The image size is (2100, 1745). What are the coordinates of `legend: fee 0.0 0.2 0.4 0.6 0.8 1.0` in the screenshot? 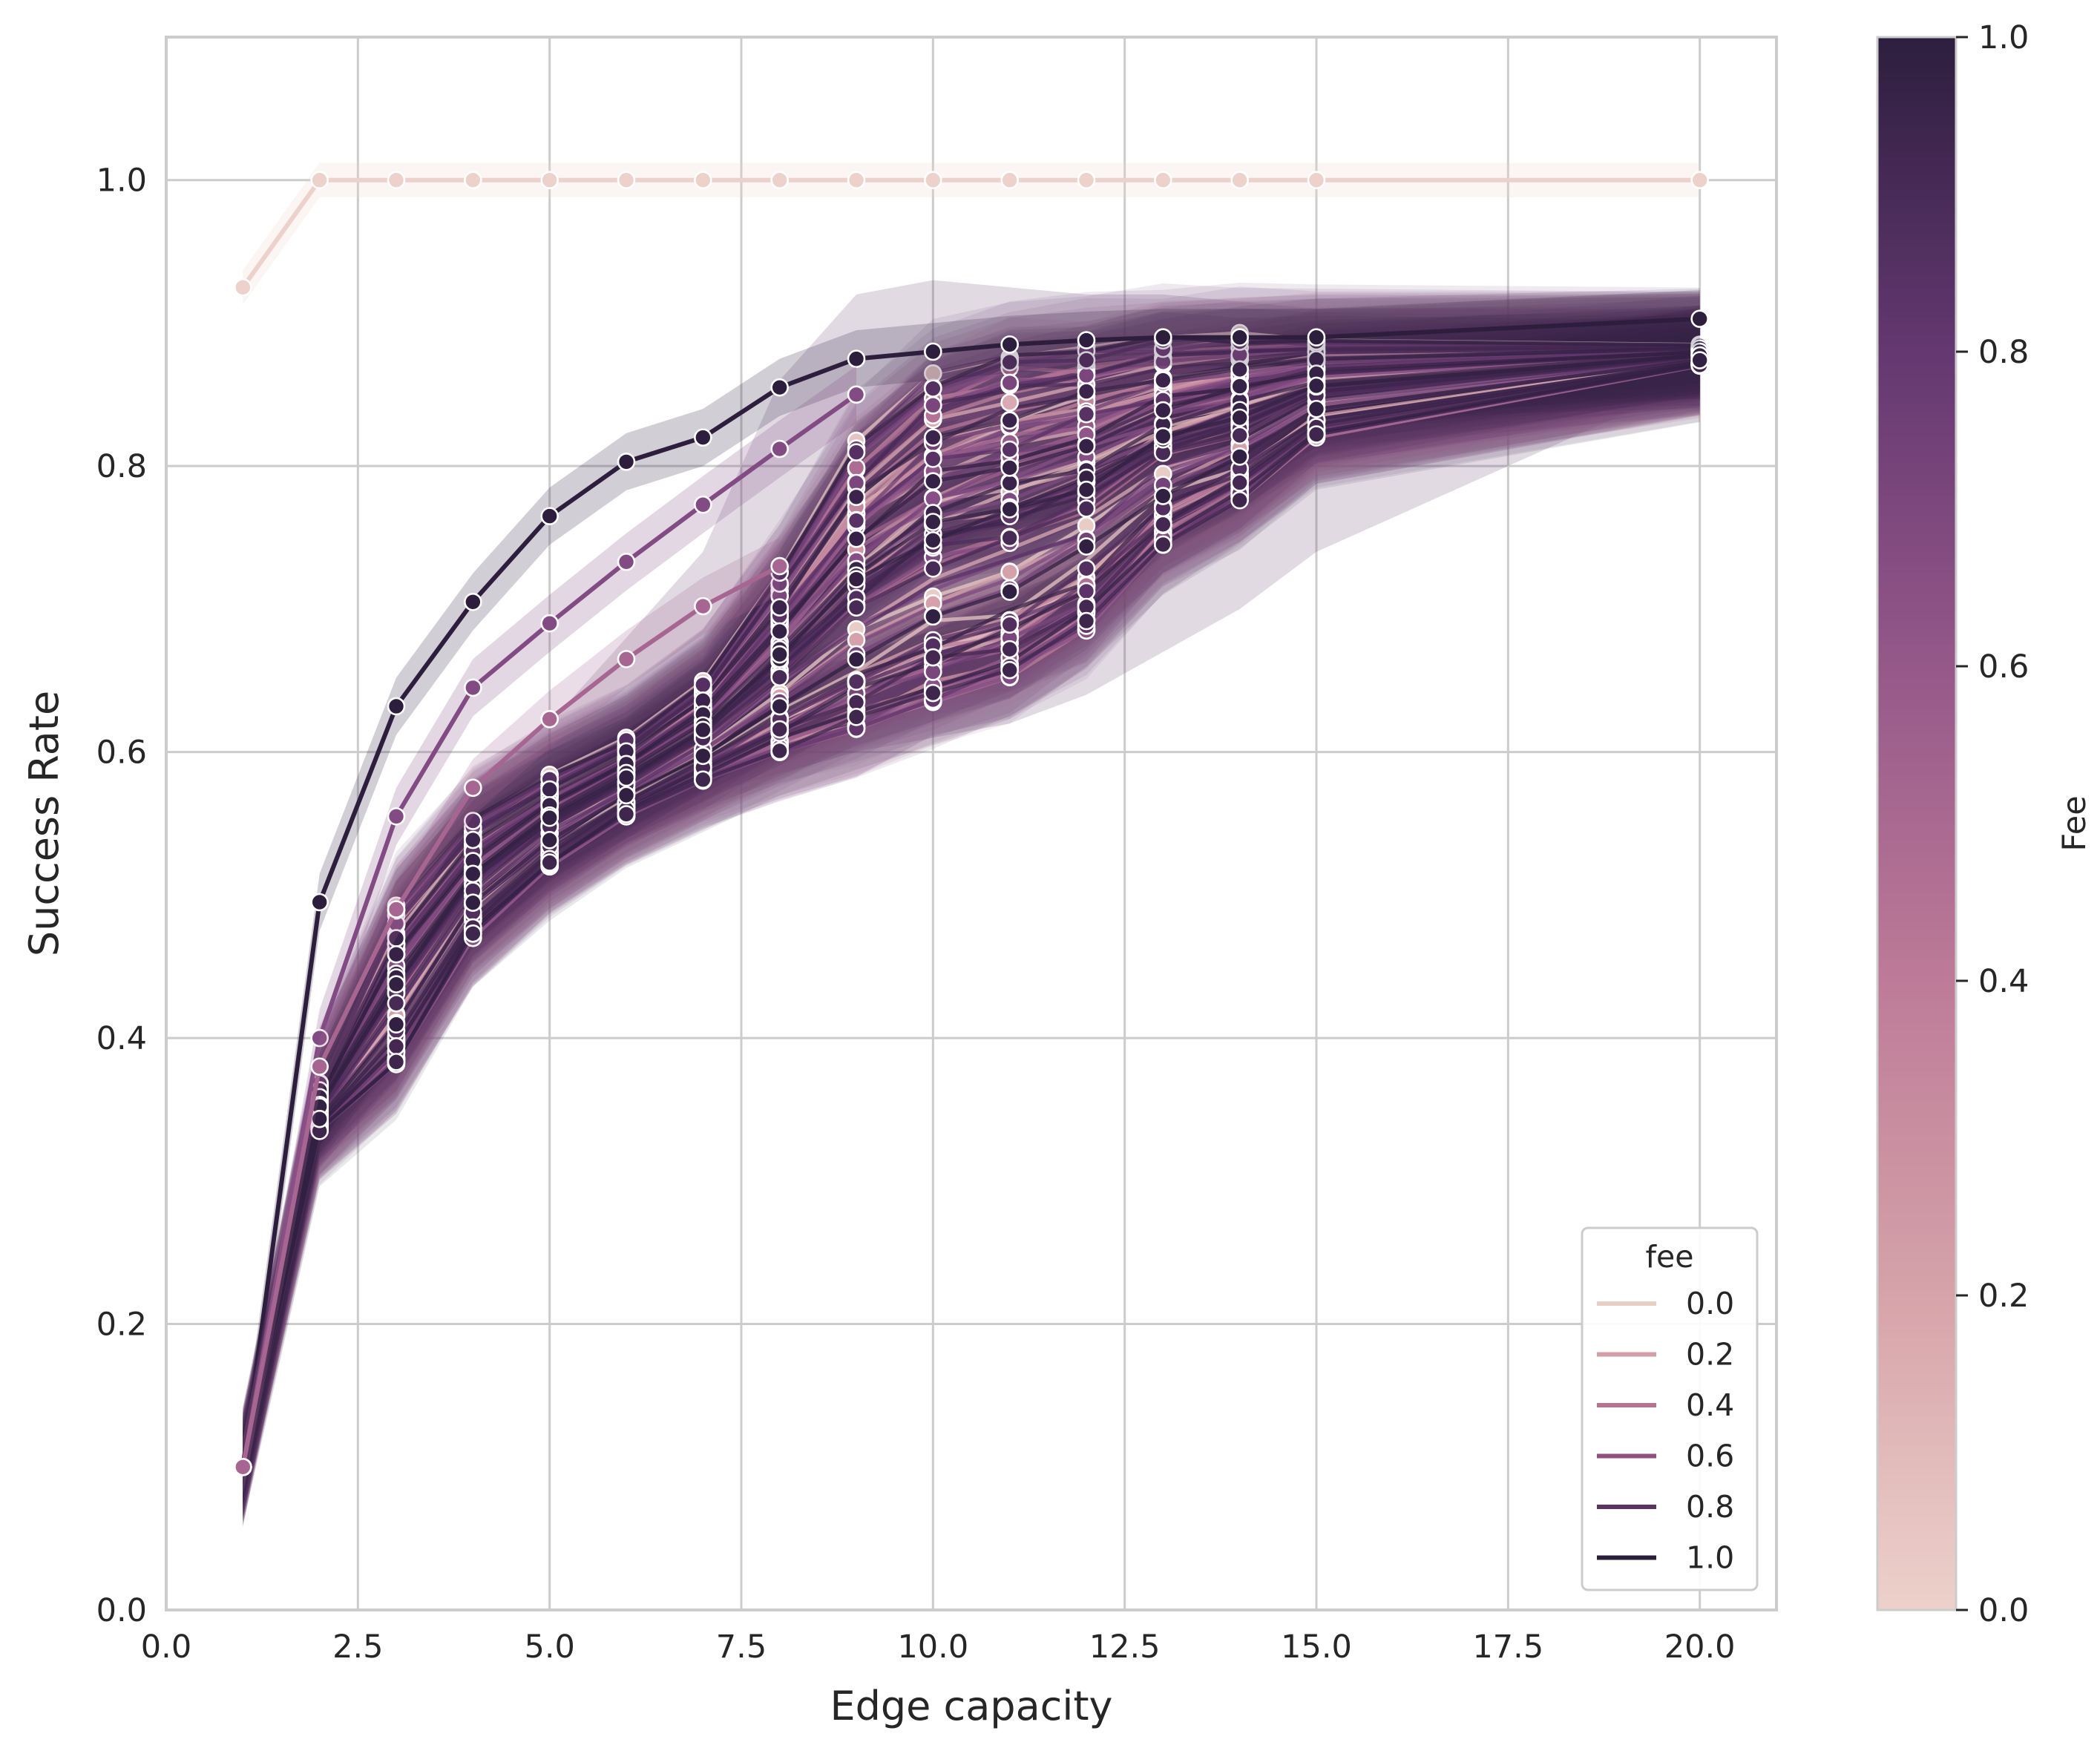 It's located at (1670, 1408).